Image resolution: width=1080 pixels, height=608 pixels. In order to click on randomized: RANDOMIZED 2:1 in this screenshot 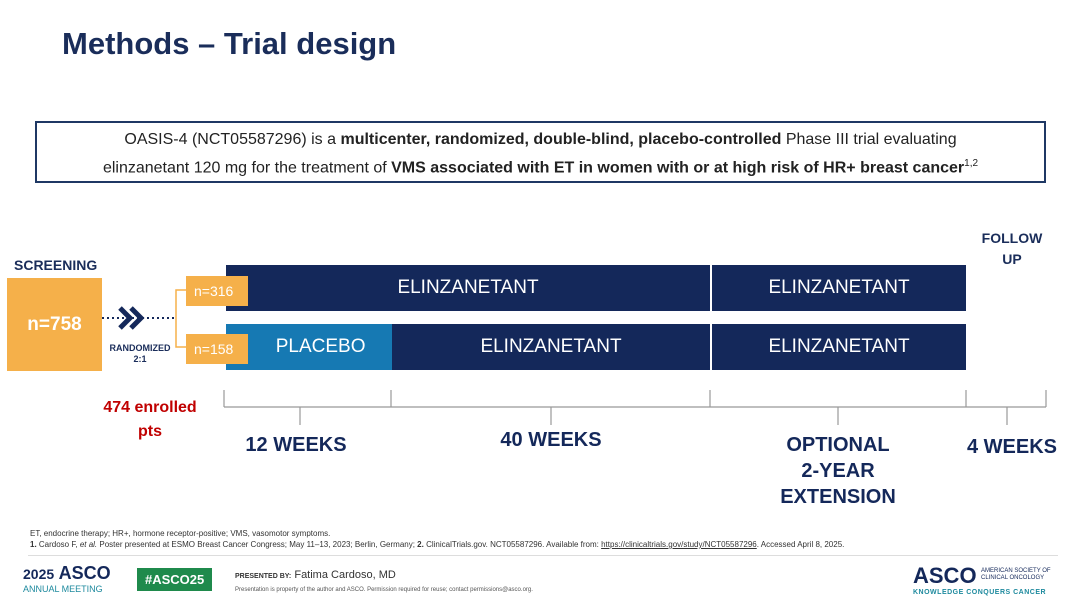, I will do `click(140, 354)`.